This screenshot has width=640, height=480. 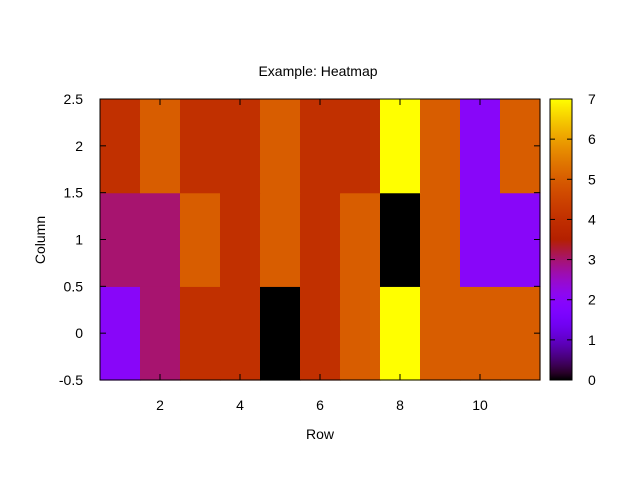 What do you see at coordinates (79, 333) in the screenshot?
I see `y-tick-label: 0` at bounding box center [79, 333].